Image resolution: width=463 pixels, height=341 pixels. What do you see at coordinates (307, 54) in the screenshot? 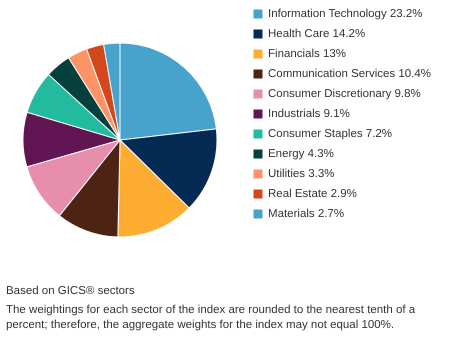
I see `legend-label: Financials 13%` at bounding box center [307, 54].